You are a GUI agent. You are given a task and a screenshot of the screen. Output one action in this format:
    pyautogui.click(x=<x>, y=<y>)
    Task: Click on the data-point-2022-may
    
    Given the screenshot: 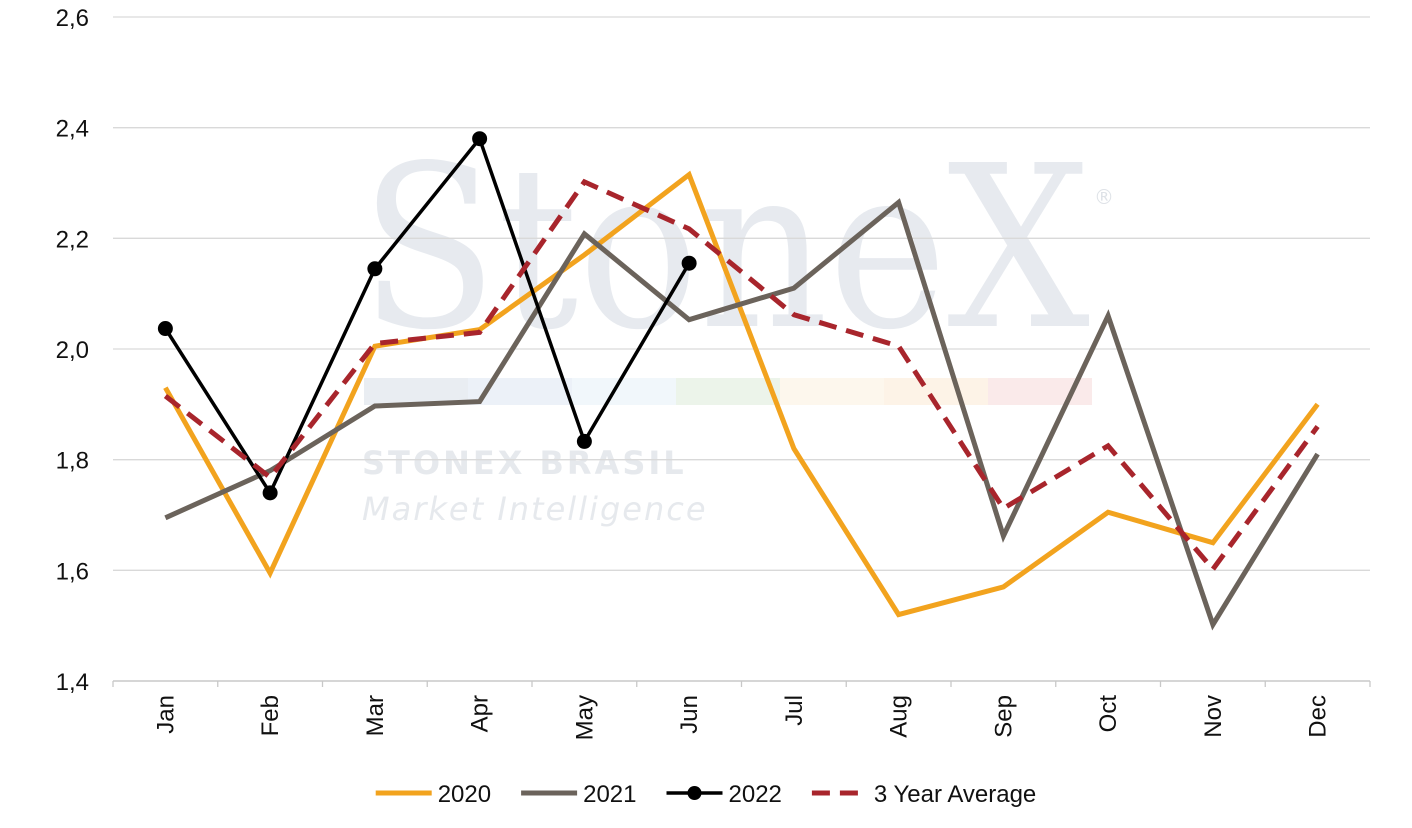 What is the action you would take?
    pyautogui.click(x=584, y=441)
    